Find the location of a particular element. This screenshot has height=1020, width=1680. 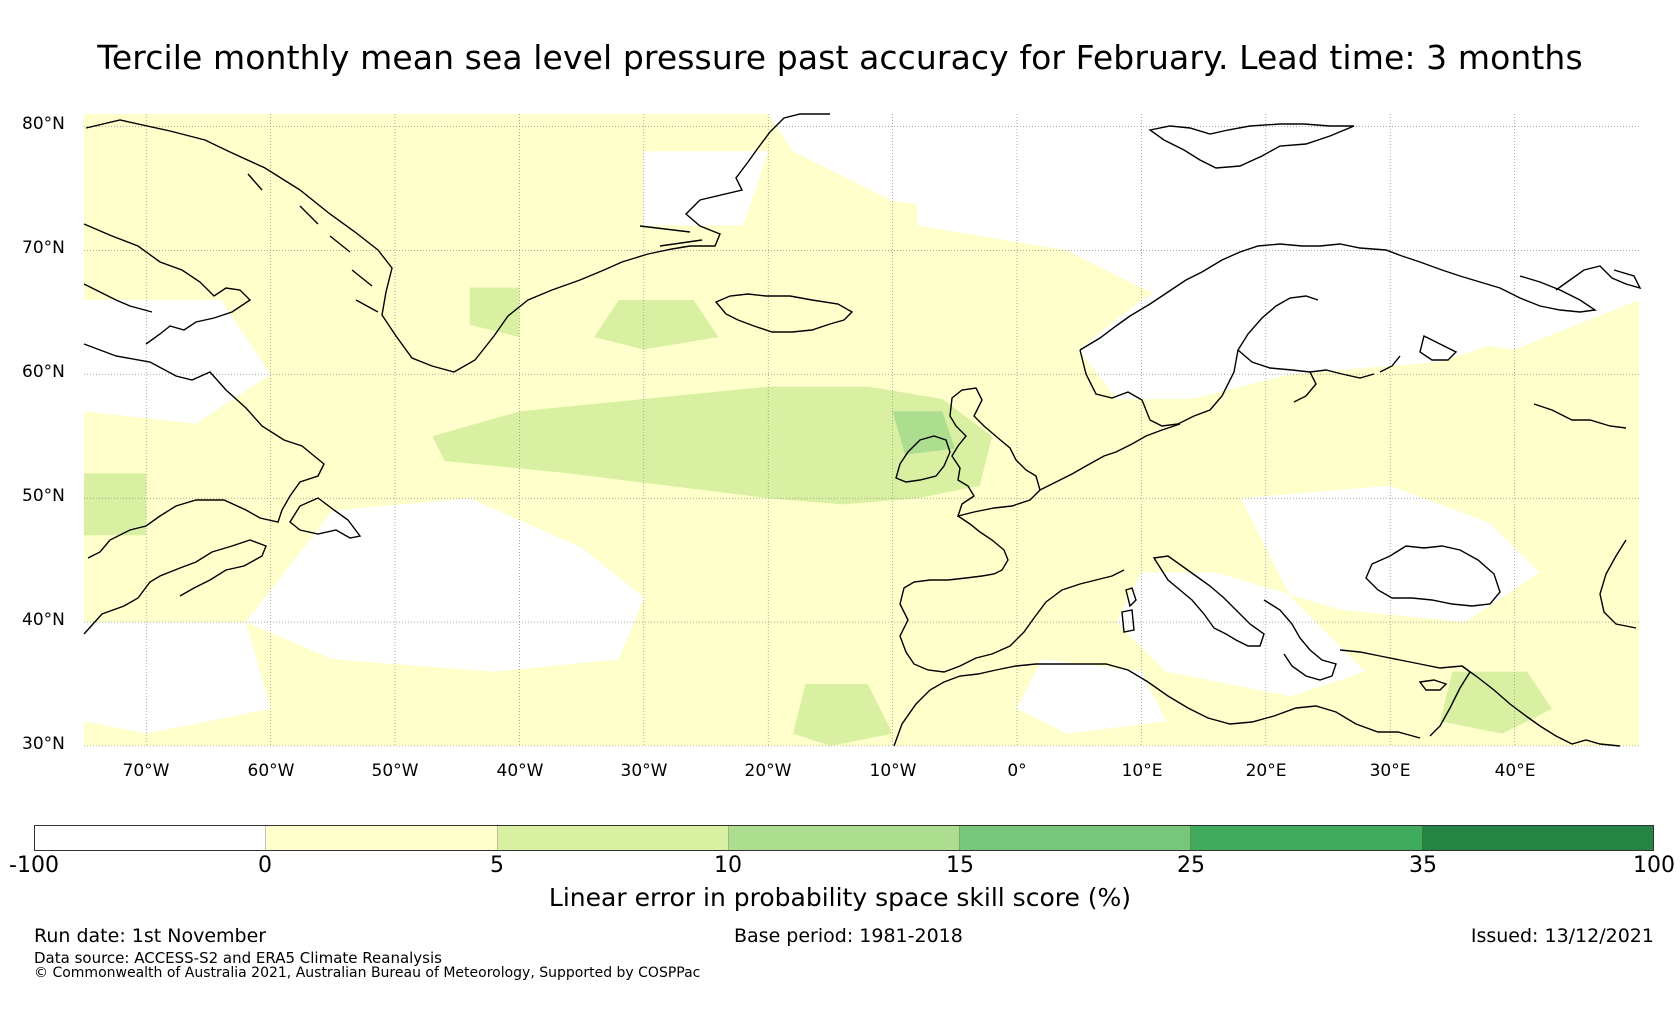

coastline-scandinavia is located at coordinates (1338, 335).